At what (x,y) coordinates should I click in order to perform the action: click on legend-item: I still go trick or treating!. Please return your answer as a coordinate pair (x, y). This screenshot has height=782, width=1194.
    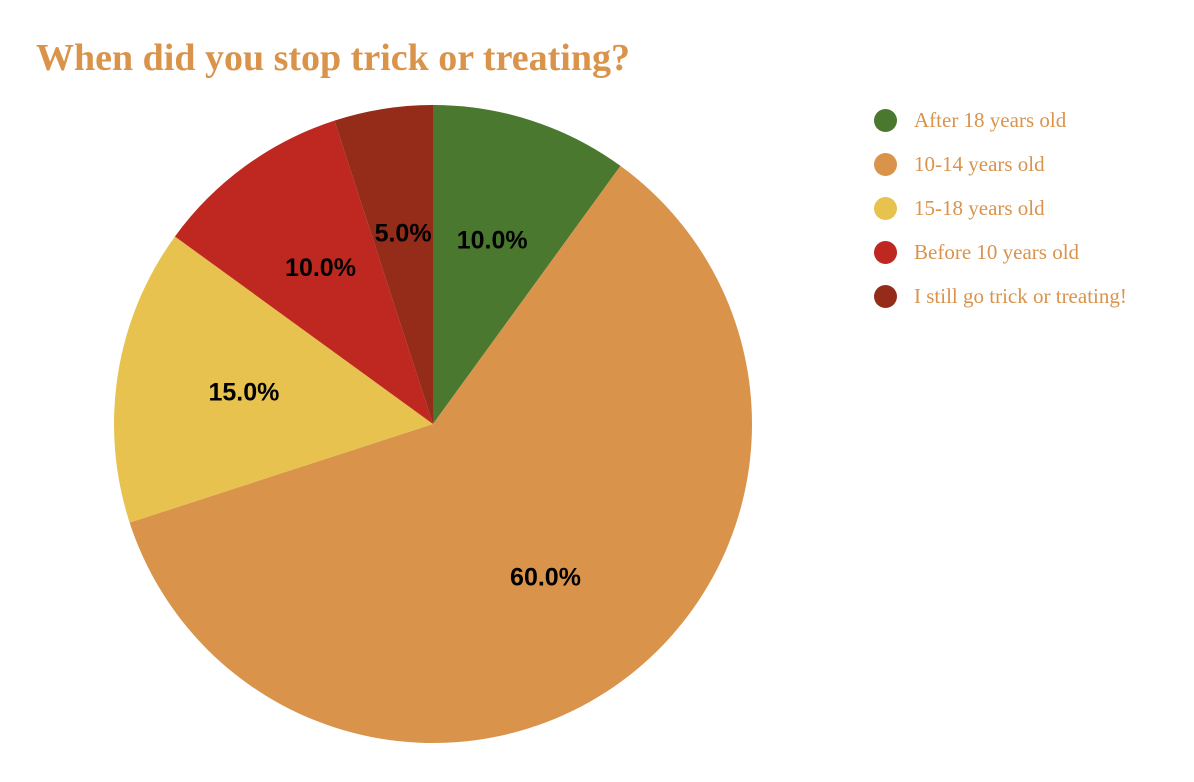
    Looking at the image, I should click on (1000, 296).